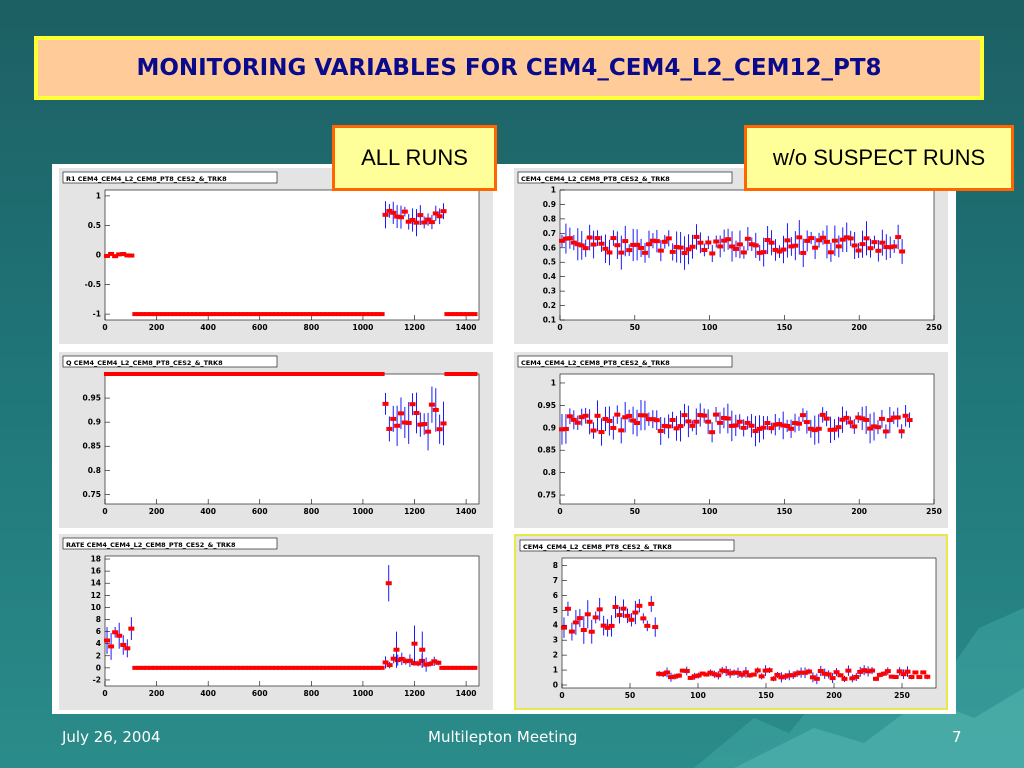 The width and height of the screenshot is (1024, 768). What do you see at coordinates (144, 363) in the screenshot?
I see `histogram-title: Q CEM4_CEM4_L2_CEM8_PT8_CES2_&_TRK8` at bounding box center [144, 363].